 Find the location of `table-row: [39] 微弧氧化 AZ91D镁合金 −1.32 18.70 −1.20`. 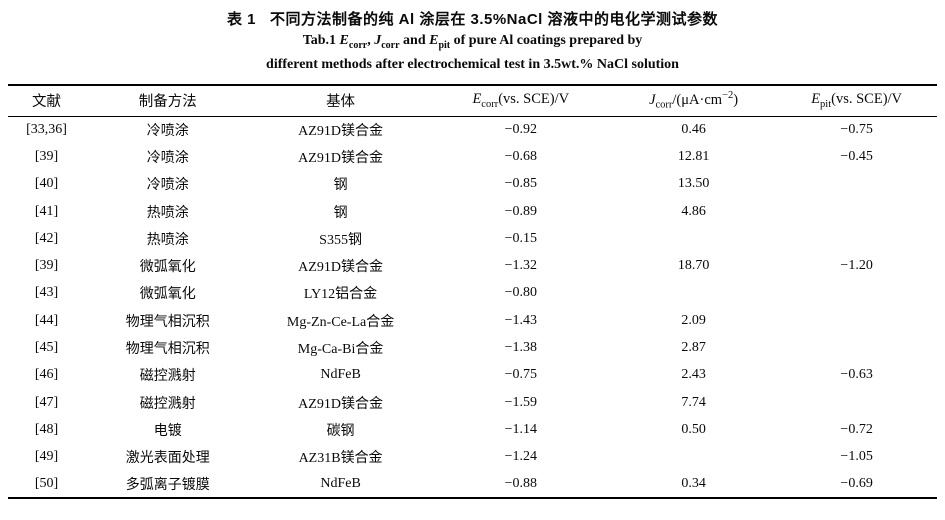

table-row: [39] 微弧氧化 AZ91D镁合金 −1.32 18.70 −1.20 is located at coordinates (472, 265).